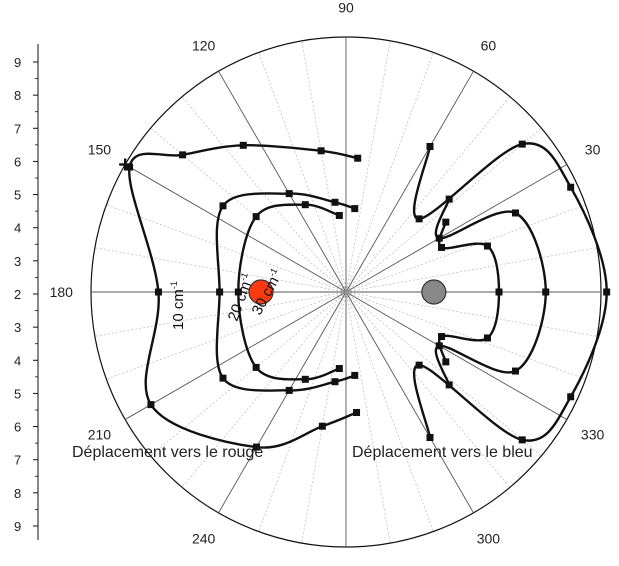 This screenshot has width=619, height=566. What do you see at coordinates (489, 45) in the screenshot?
I see `angle-tick-label-60: 60` at bounding box center [489, 45].